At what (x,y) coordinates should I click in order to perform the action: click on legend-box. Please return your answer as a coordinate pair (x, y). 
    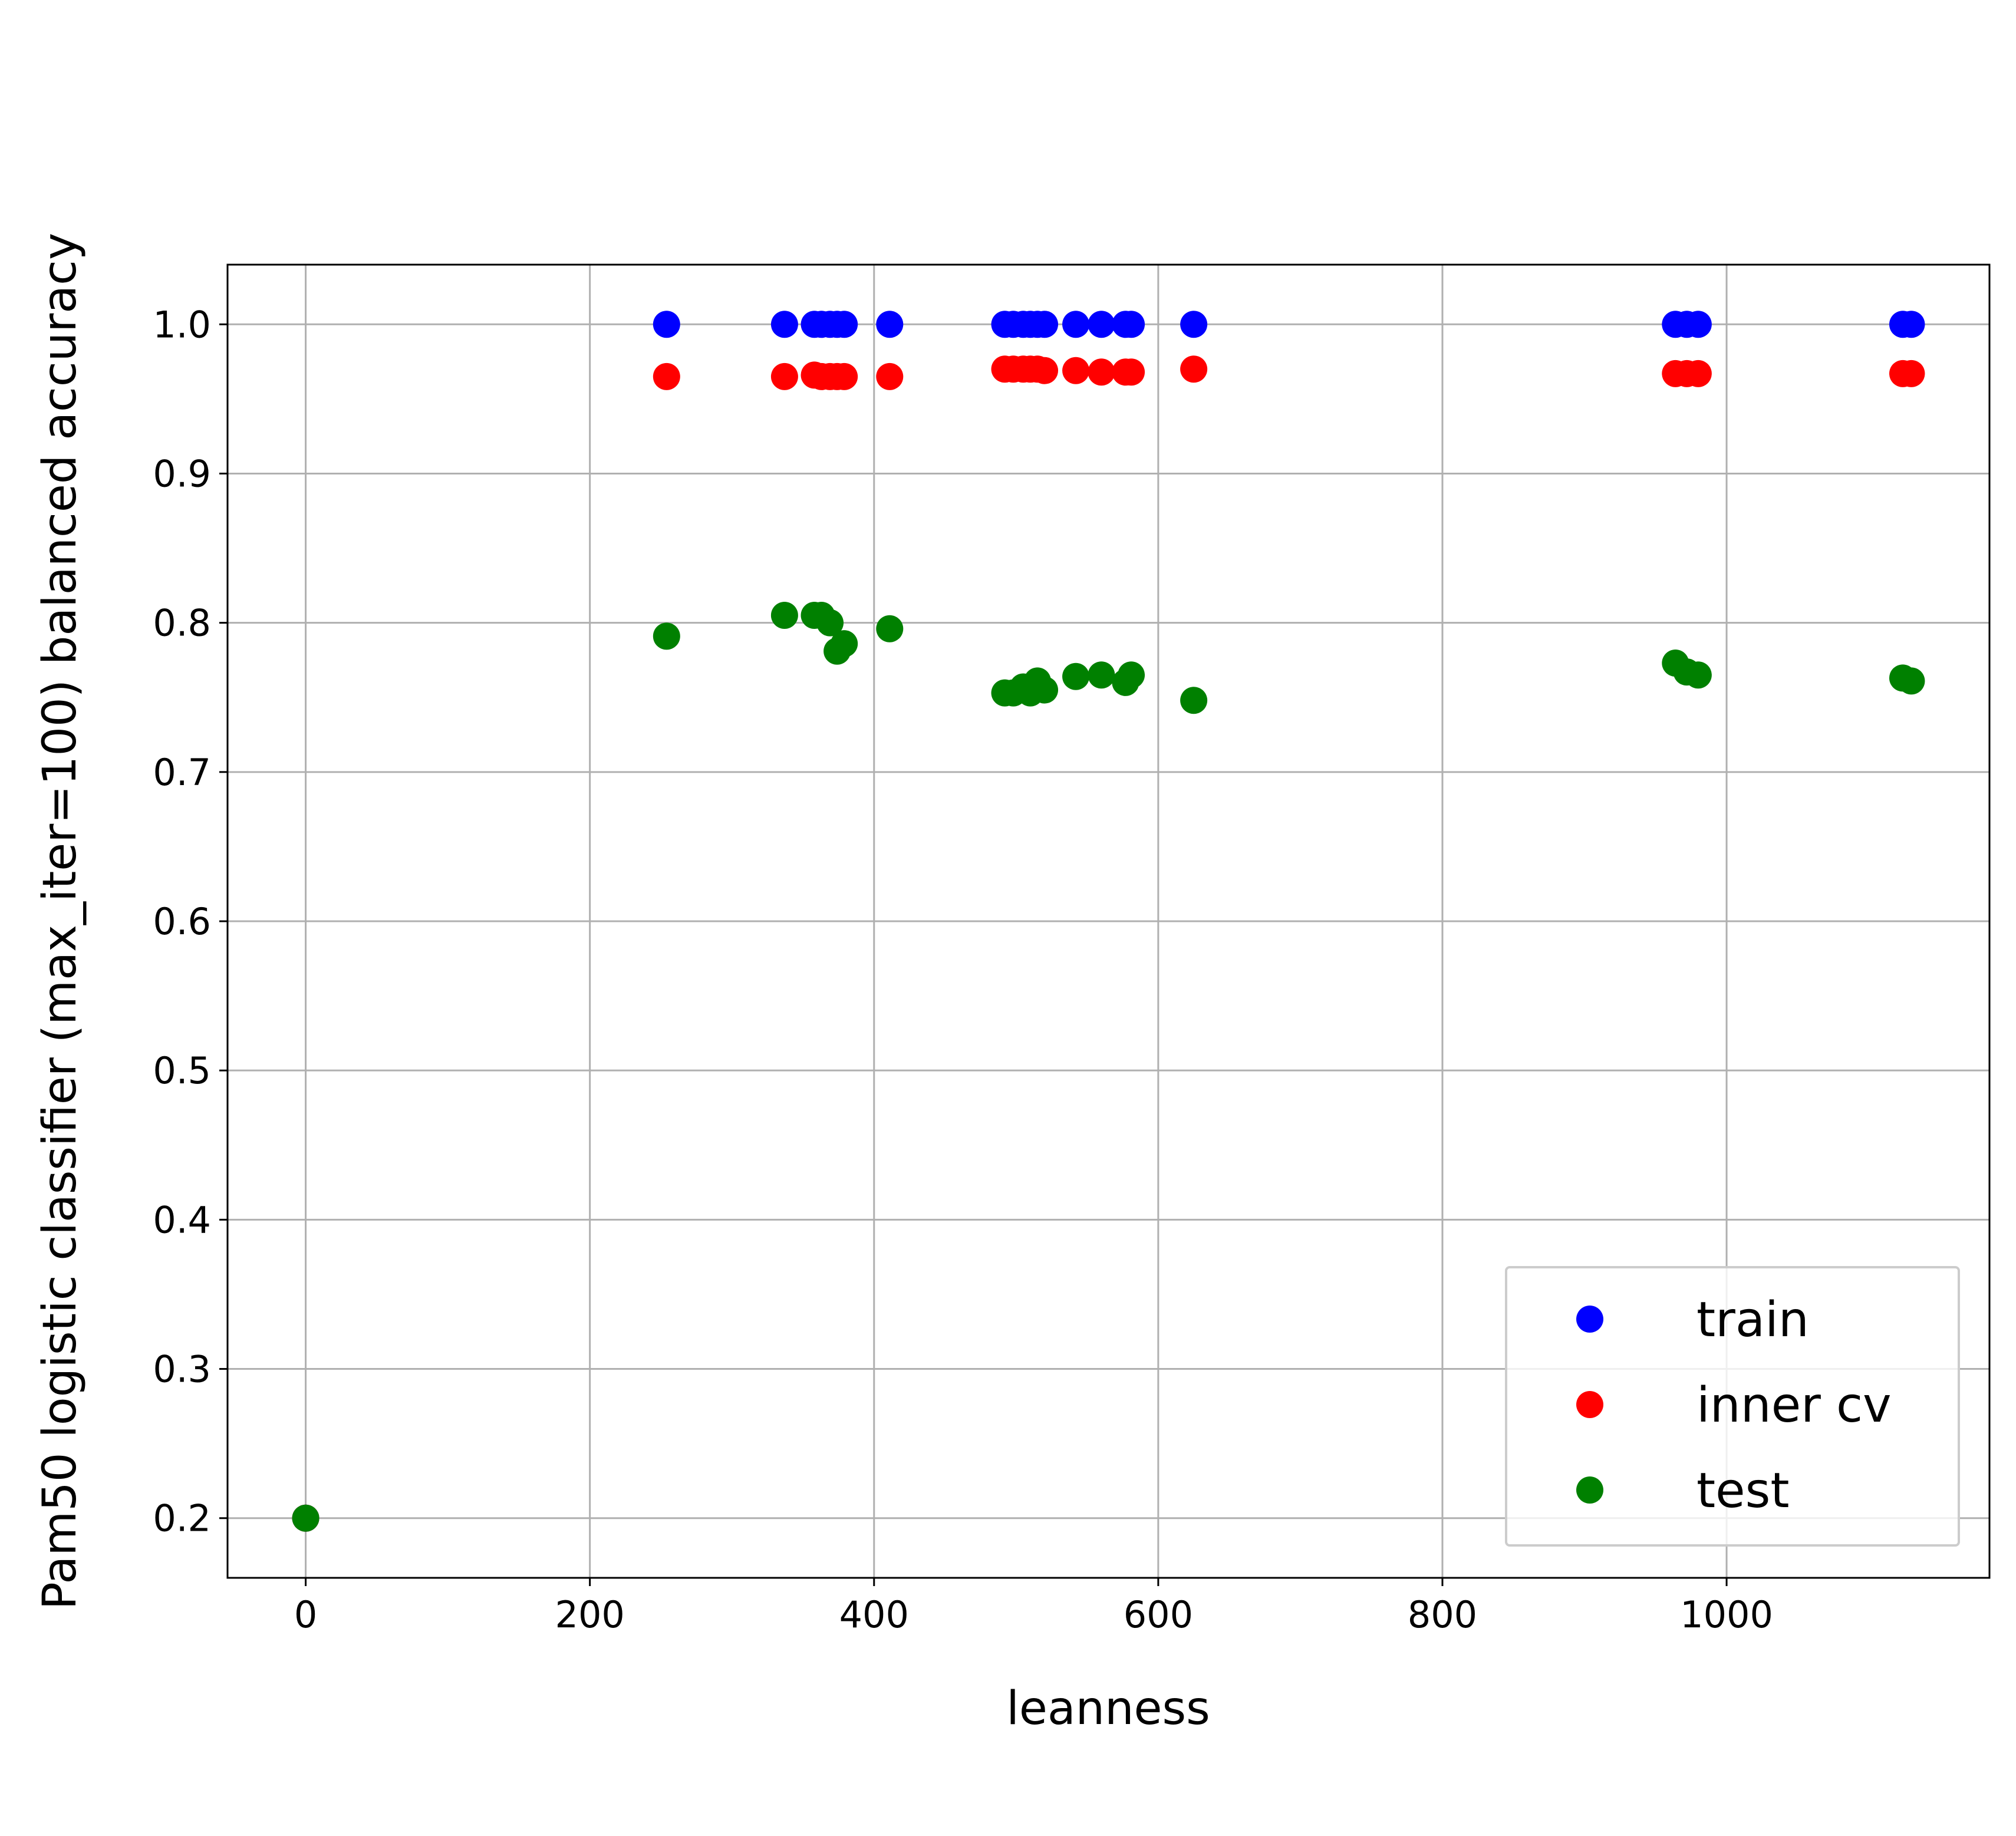
    Looking at the image, I should click on (1732, 1406).